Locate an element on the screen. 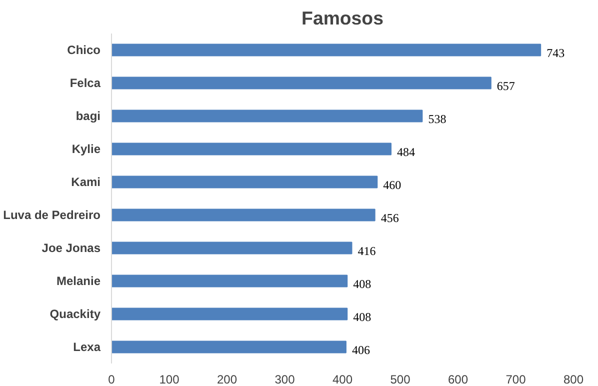  data-label: 460 is located at coordinates (392, 185).